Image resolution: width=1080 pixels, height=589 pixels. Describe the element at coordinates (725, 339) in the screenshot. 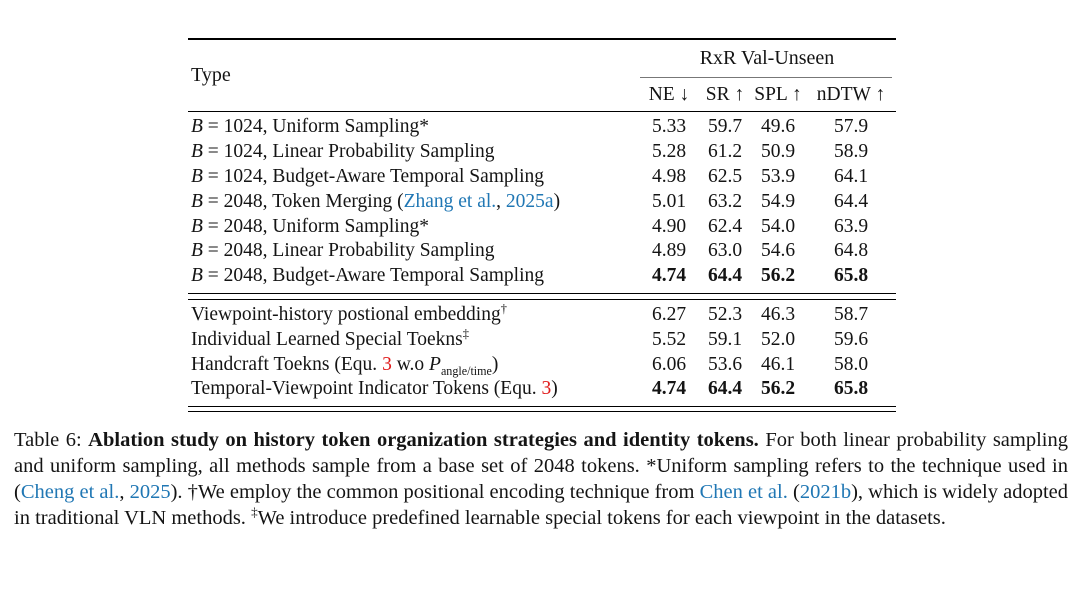

I see `metric-value: 59.1` at that location.